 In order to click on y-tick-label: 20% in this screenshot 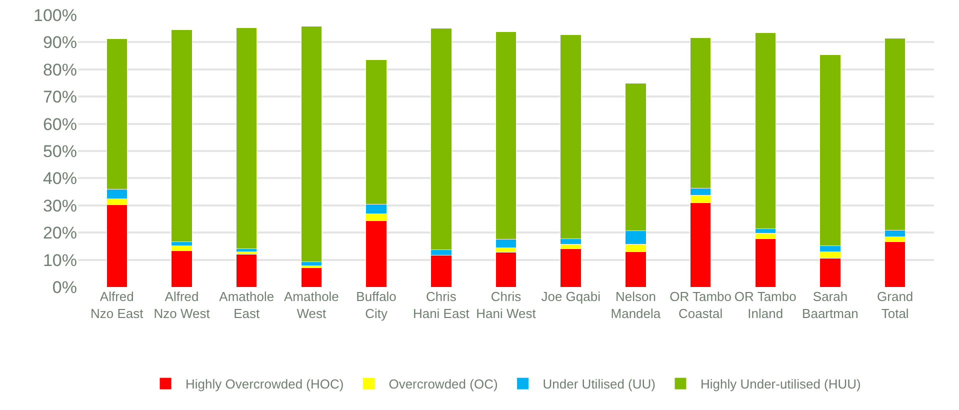, I will do `click(59, 233)`.